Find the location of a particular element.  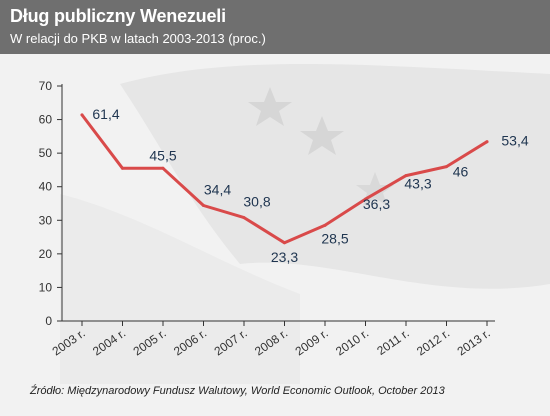

y-tick-label: 30 is located at coordinates (46, 220).